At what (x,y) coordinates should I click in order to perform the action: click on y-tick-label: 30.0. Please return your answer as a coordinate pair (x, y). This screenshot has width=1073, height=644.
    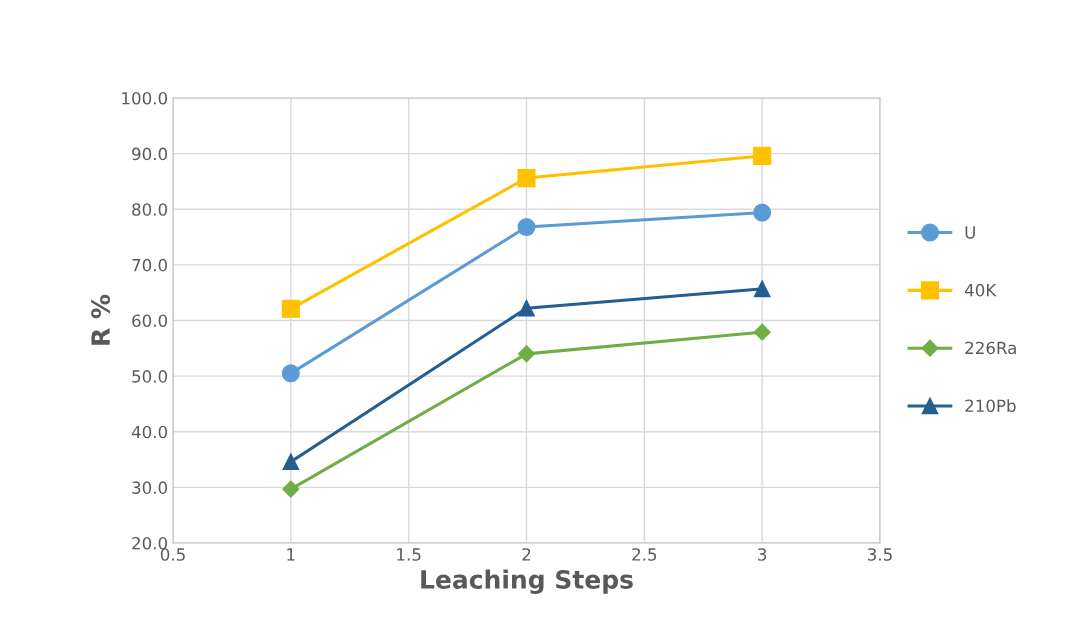
    Looking at the image, I should click on (150, 487).